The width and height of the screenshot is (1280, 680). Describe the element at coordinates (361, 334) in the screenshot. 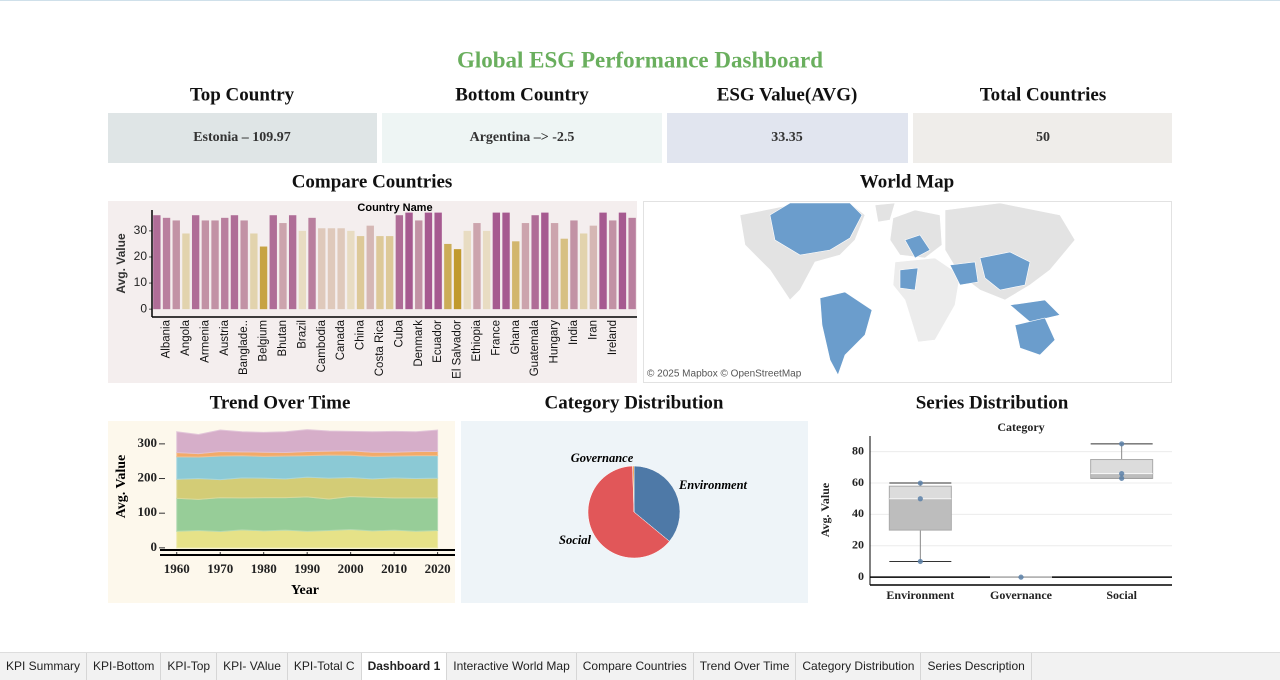

I see `x-tick-label: China` at that location.